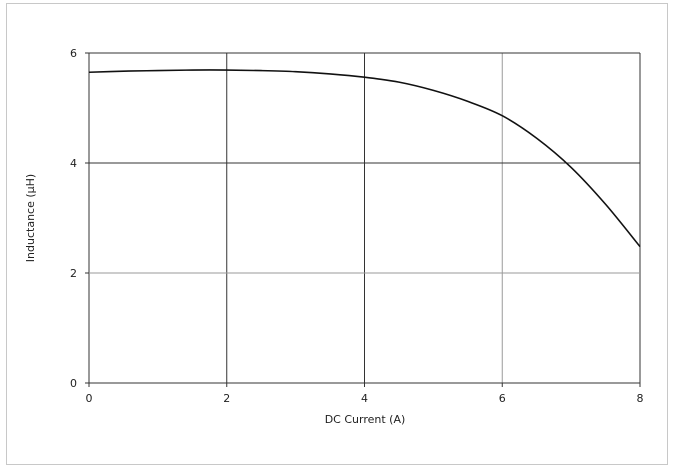 The height and width of the screenshot is (470, 676). Describe the element at coordinates (73, 163) in the screenshot. I see `y-tick-label: 4` at that location.